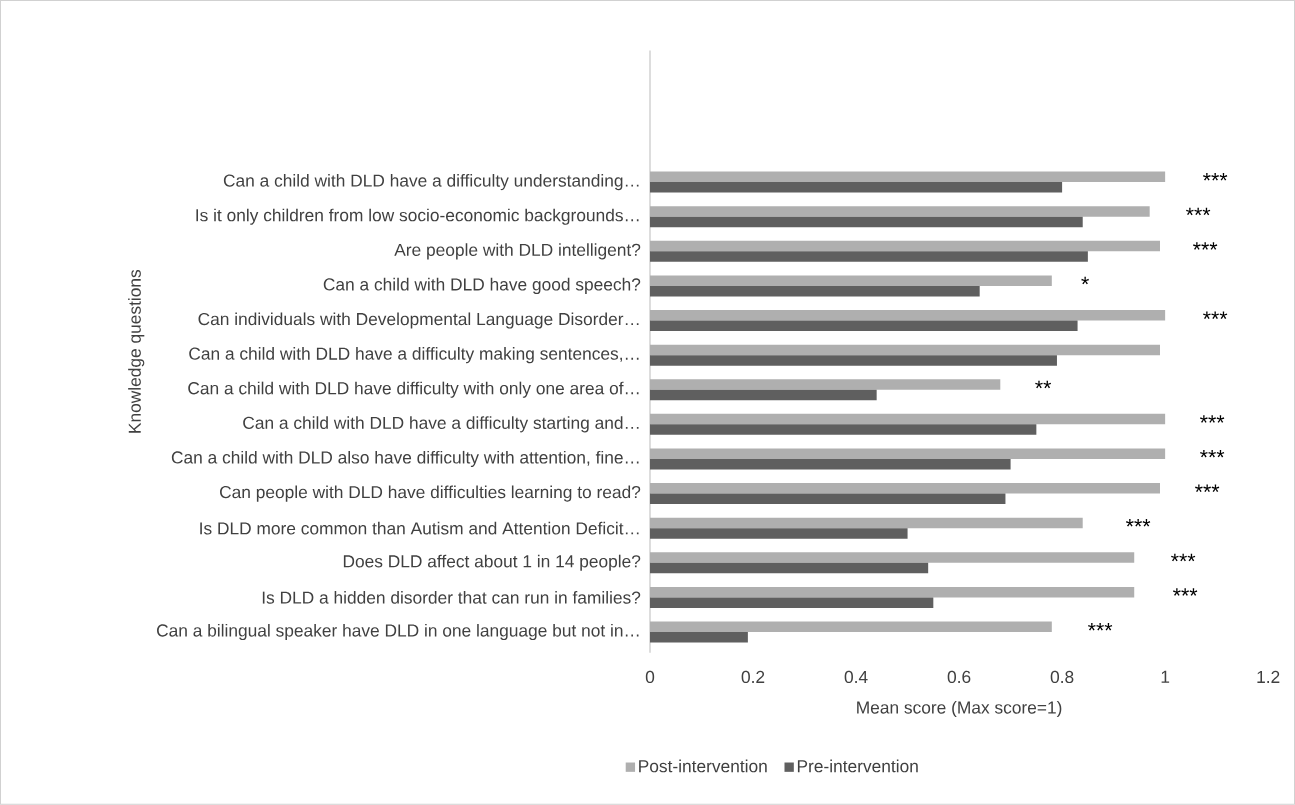 This screenshot has height=805, width=1295. Describe the element at coordinates (1043, 384) in the screenshot. I see `annotation: **` at that location.